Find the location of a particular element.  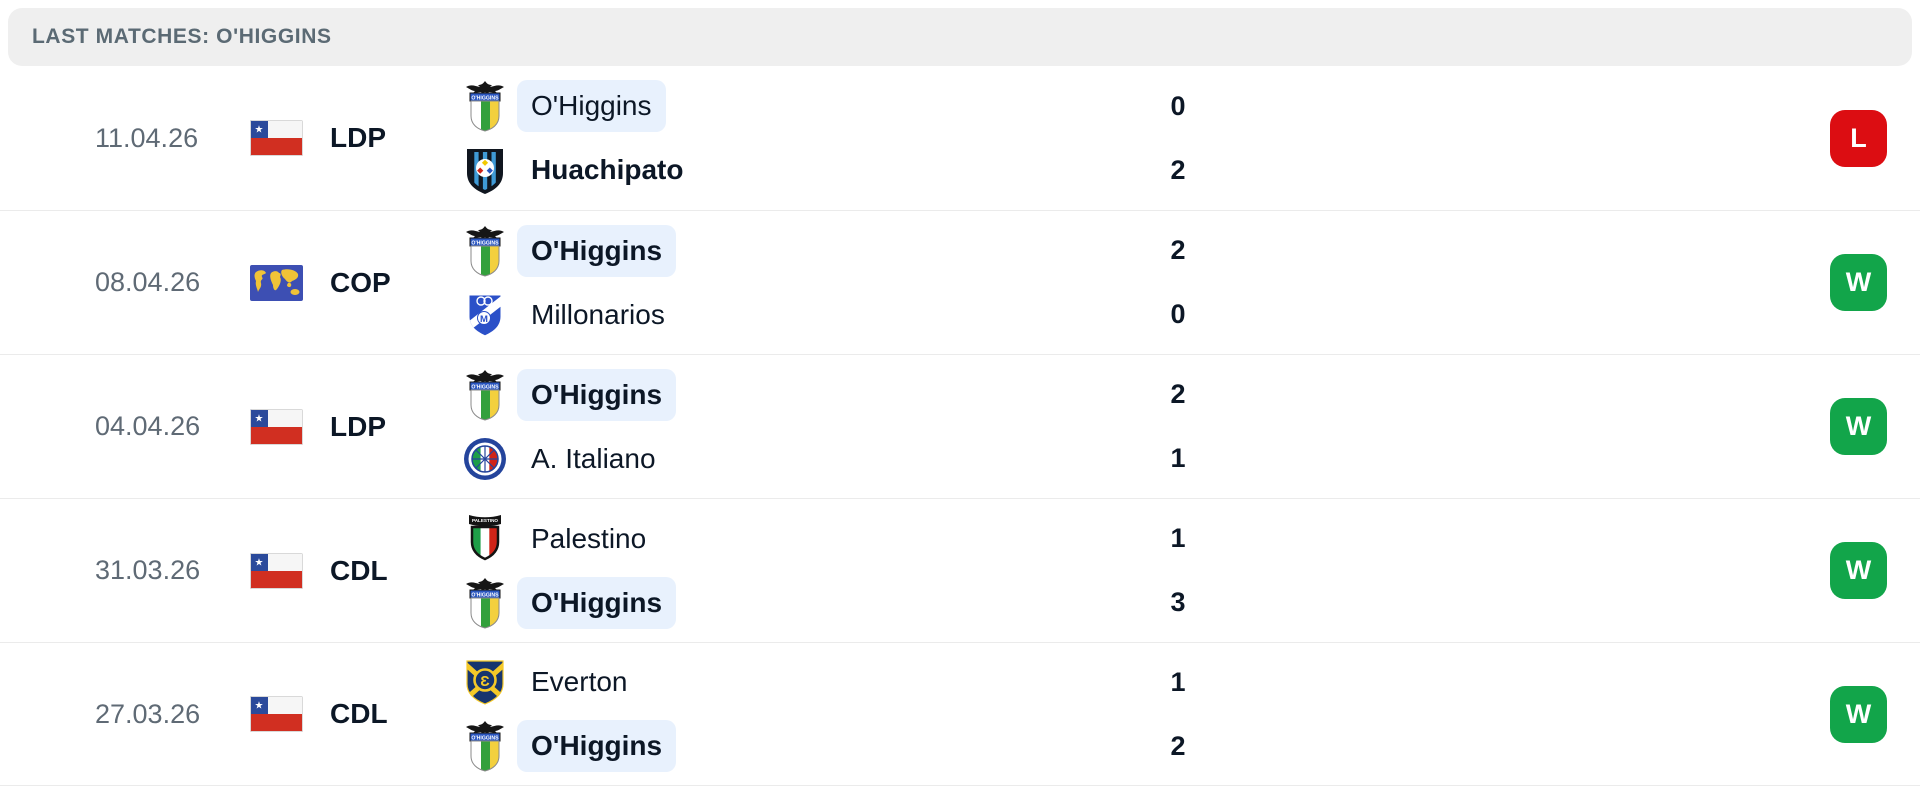

svg-text: M is located at coordinates (484, 319).